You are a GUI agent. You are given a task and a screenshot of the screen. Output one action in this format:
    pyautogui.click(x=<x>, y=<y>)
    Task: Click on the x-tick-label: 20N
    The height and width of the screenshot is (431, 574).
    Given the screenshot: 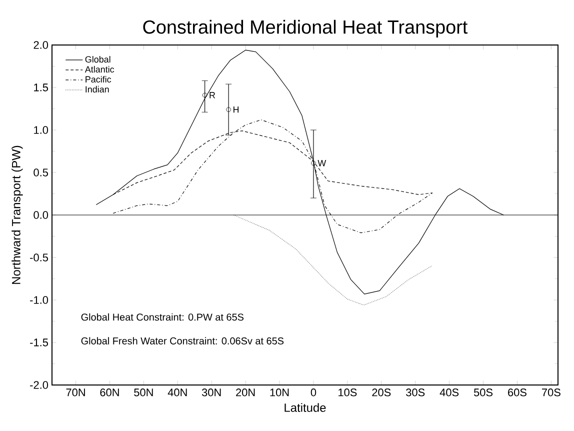 What is the action you would take?
    pyautogui.click(x=245, y=392)
    